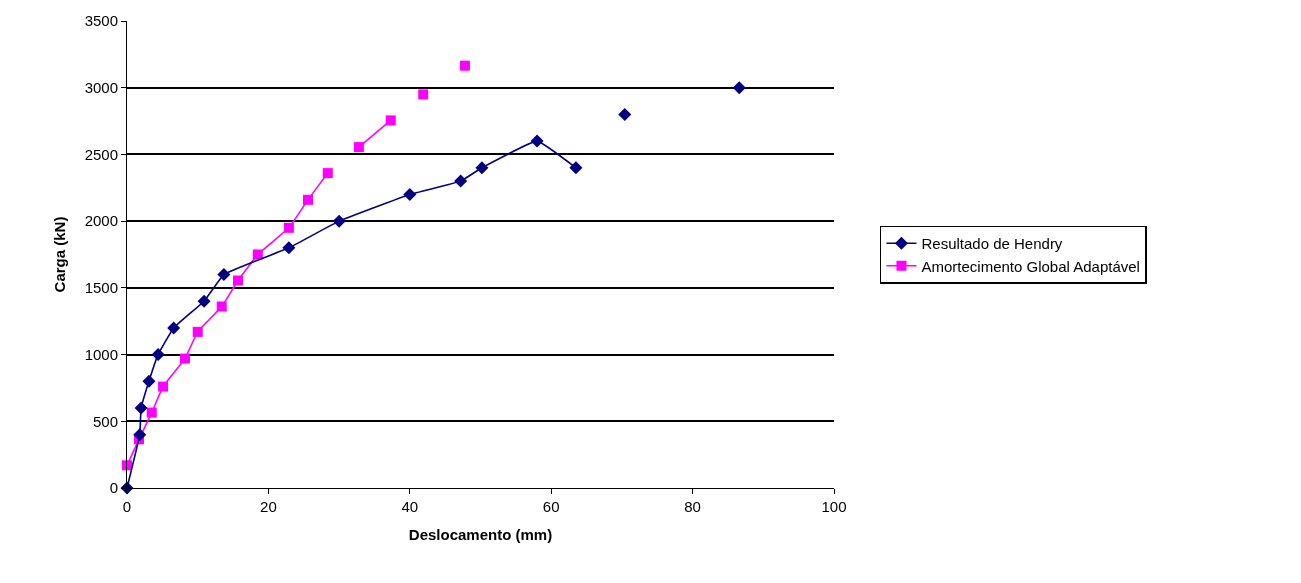 The height and width of the screenshot is (583, 1301). Describe the element at coordinates (101, 87) in the screenshot. I see `y-tick-label: 3000` at that location.